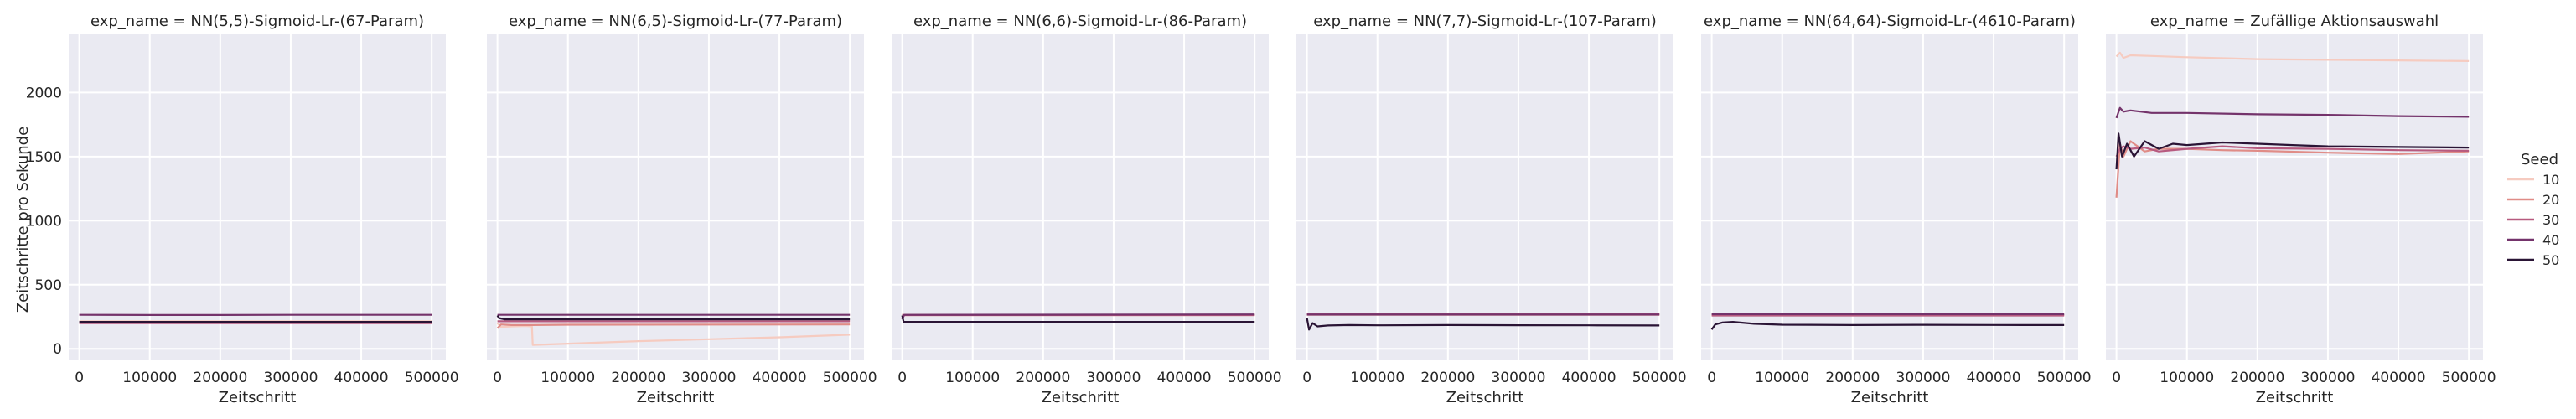 Image resolution: width=2576 pixels, height=419 pixels. I want to click on panel-title: exp_name = NN(5,5)-Sigmoid-Lr-(67-Param), so click(257, 21).